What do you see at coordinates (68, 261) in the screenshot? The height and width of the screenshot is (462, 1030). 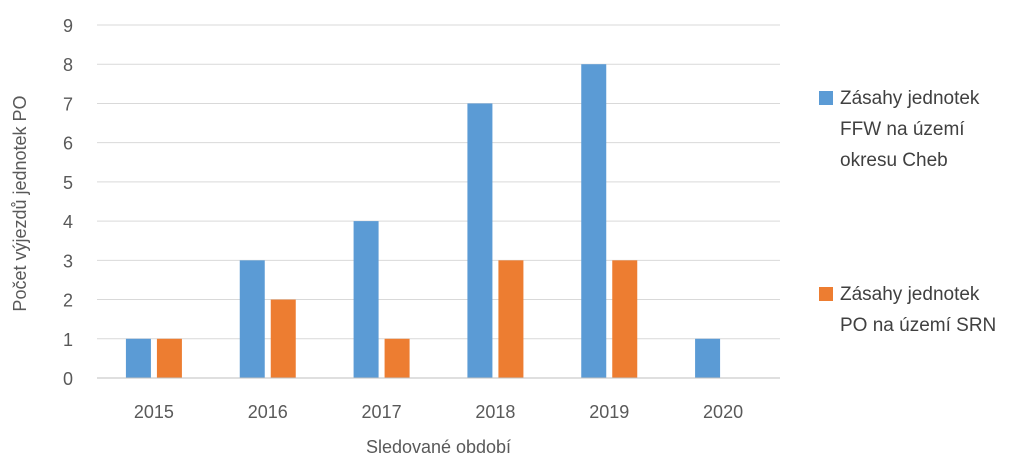 I see `y-tick-label: 3` at bounding box center [68, 261].